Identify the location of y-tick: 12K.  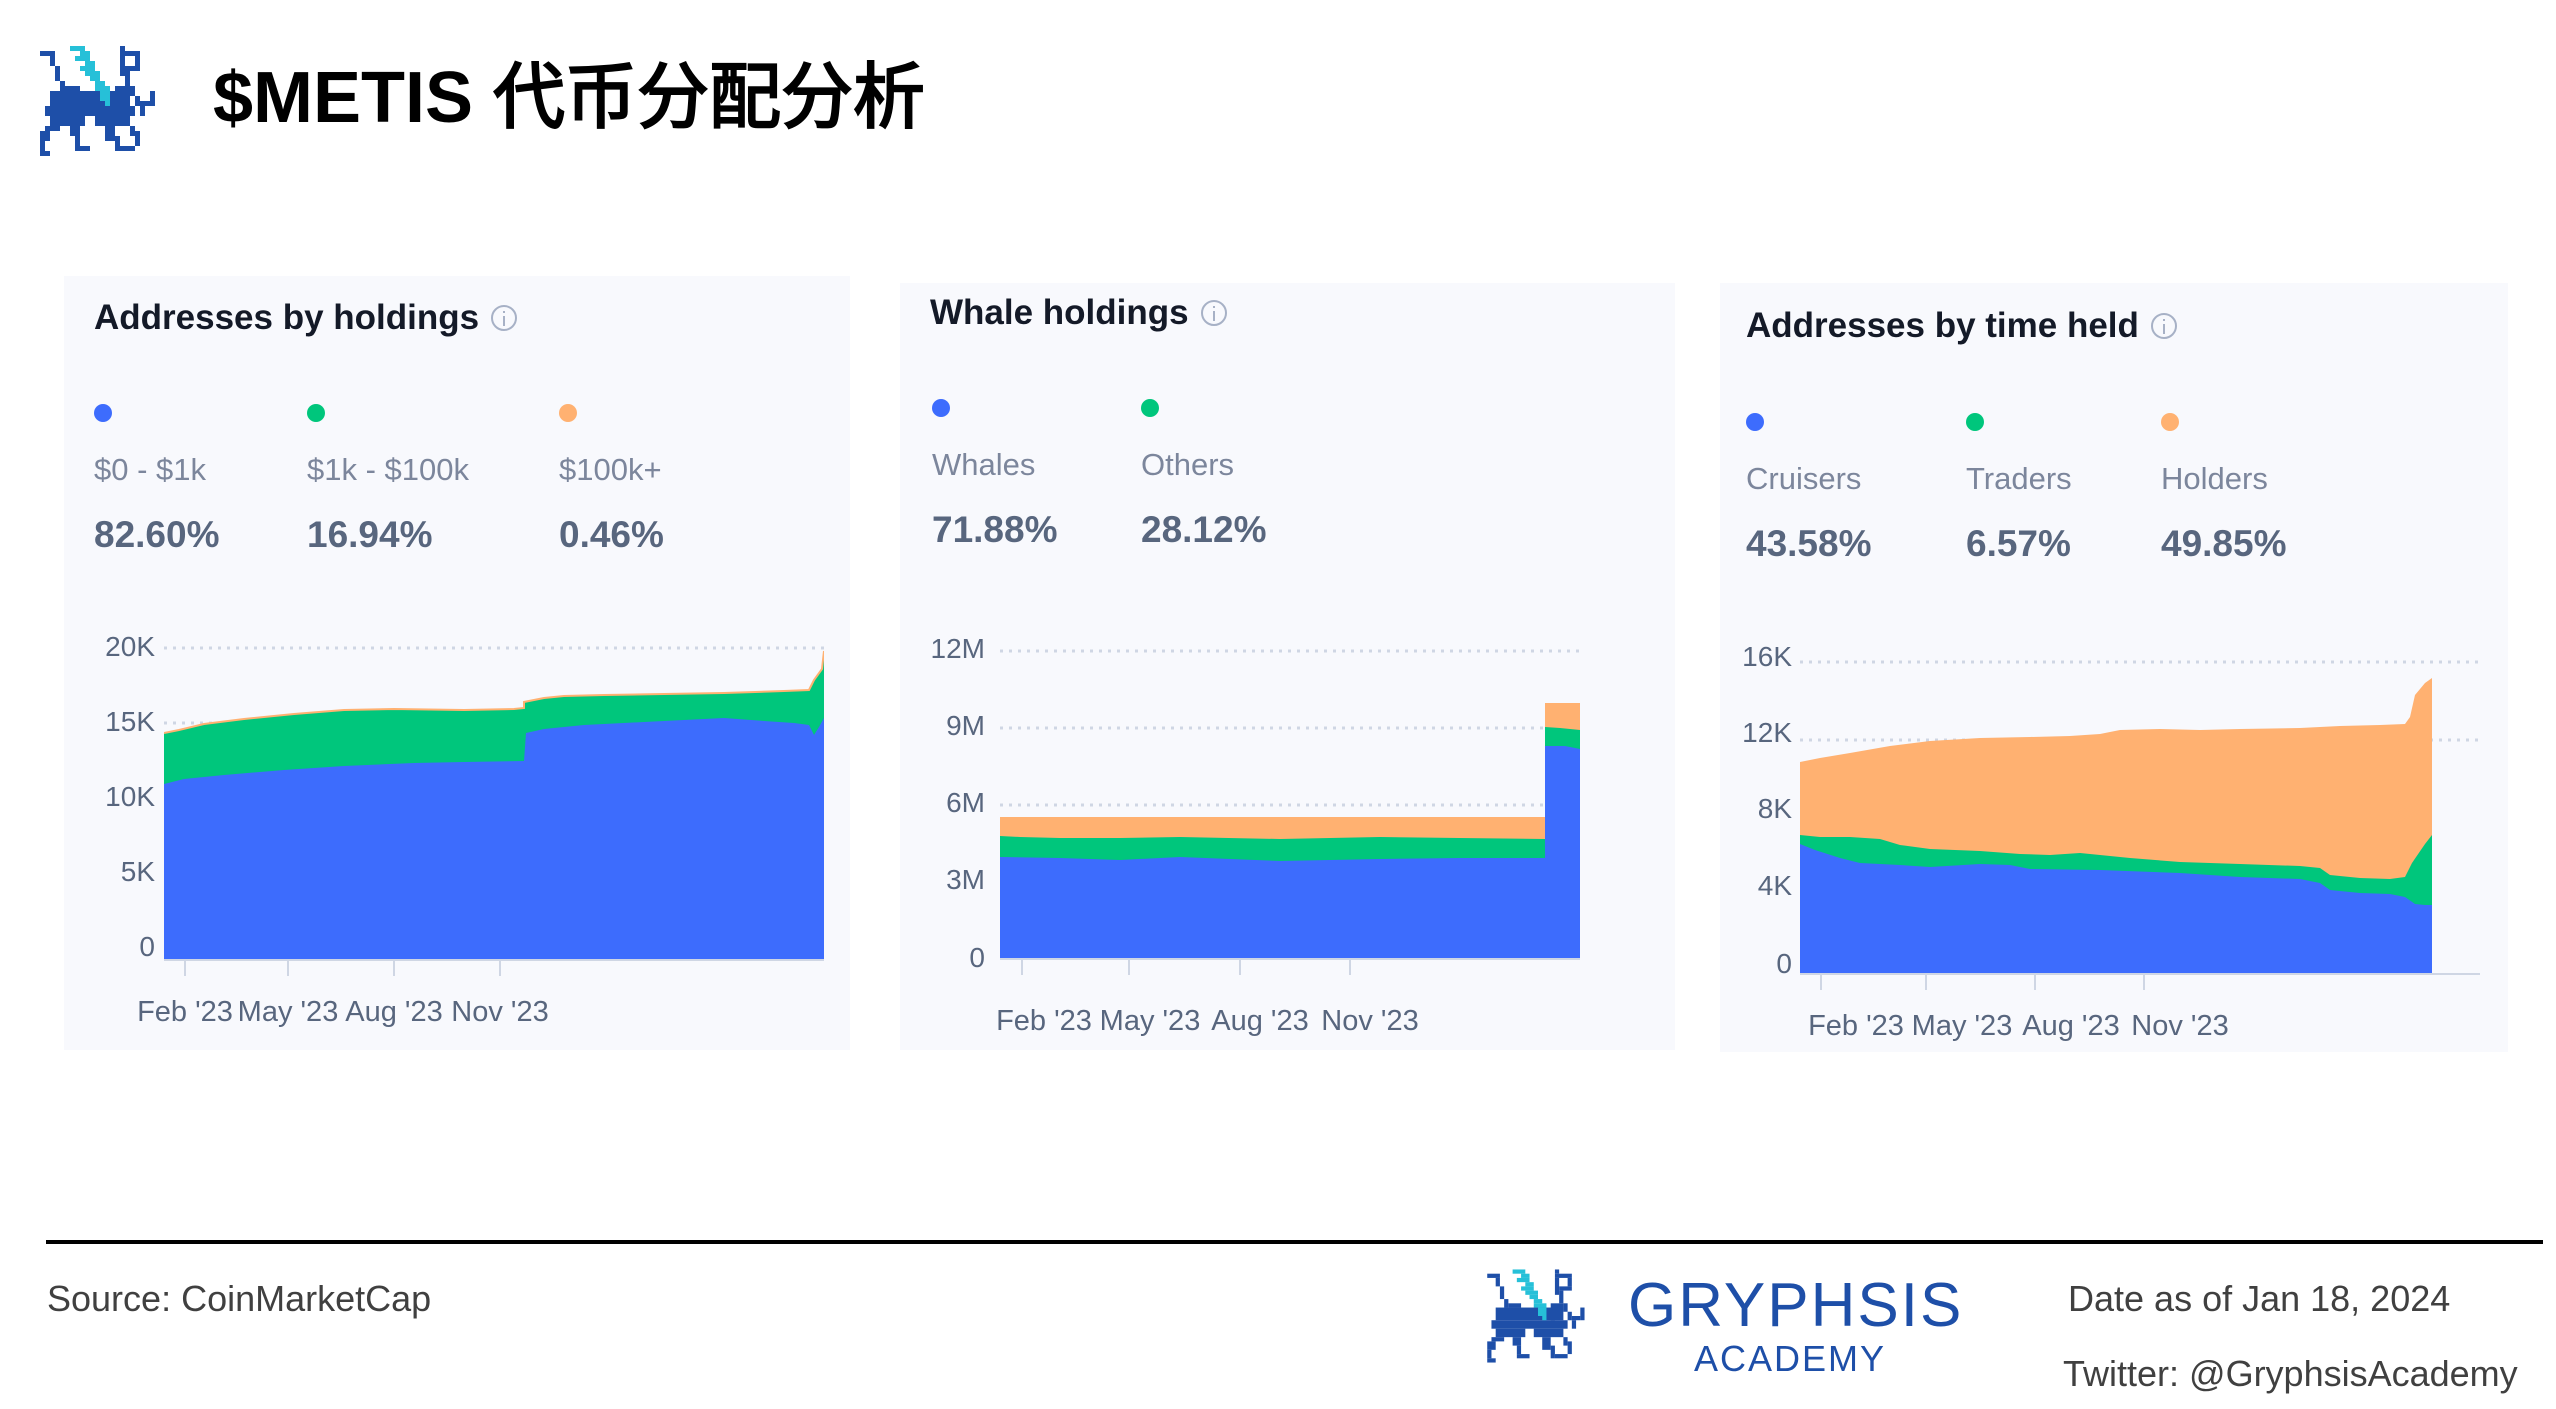
(1767, 732).